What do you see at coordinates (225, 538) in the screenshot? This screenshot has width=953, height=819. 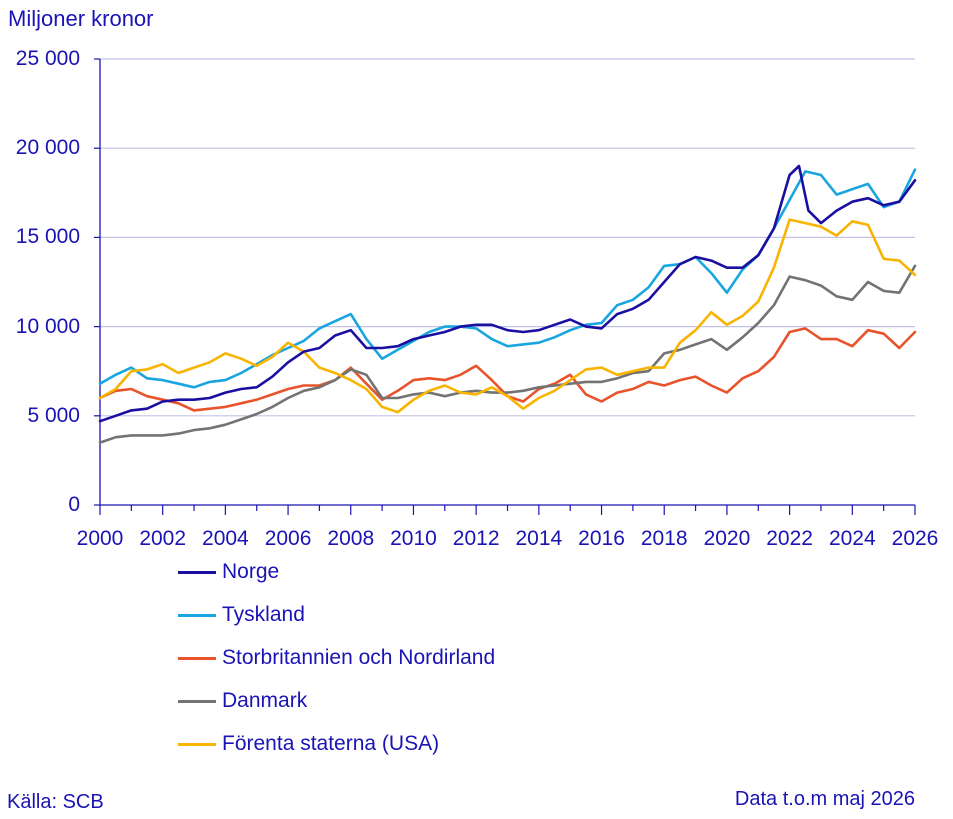 I see `x-tick-label: 2004` at bounding box center [225, 538].